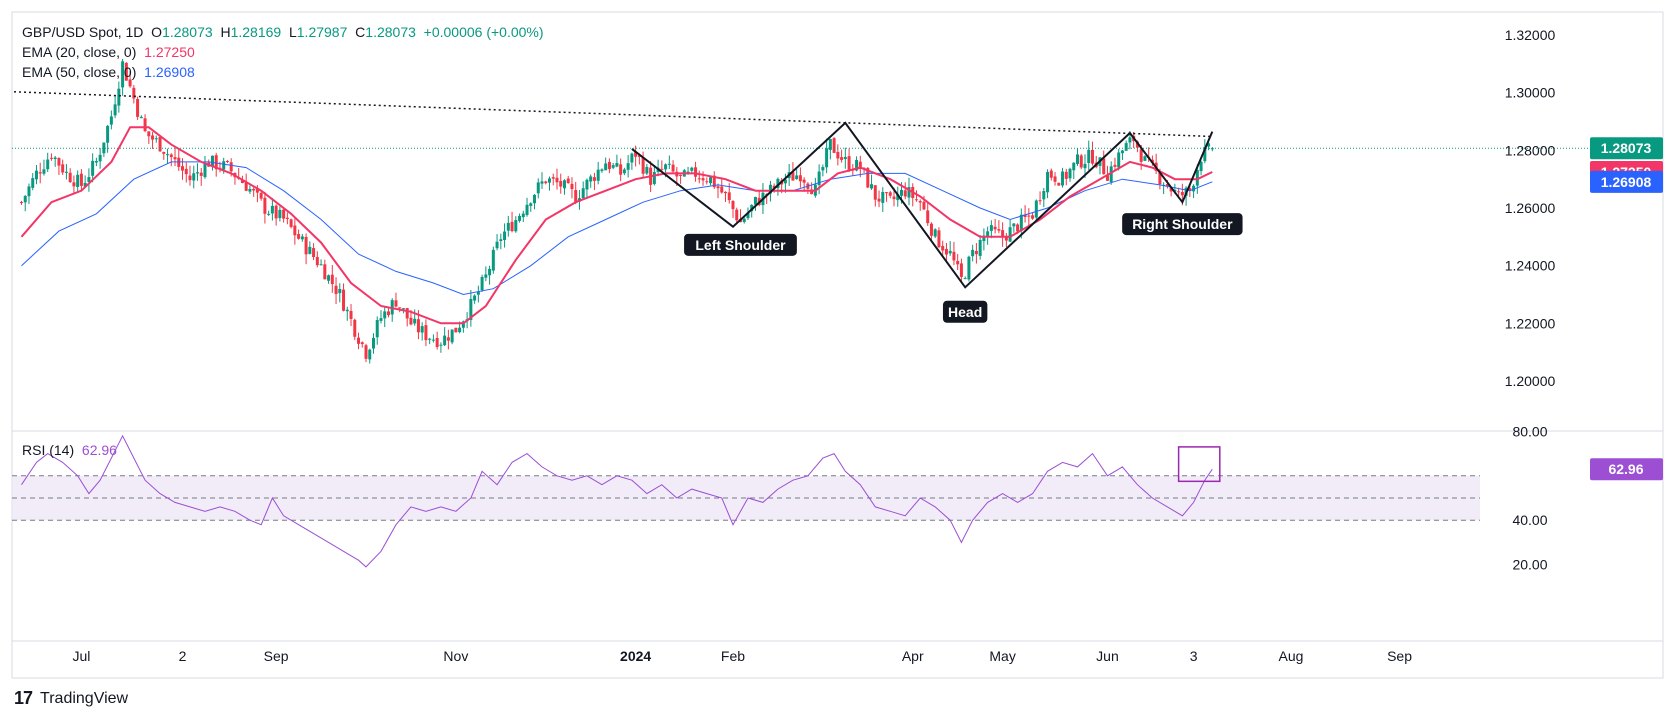 The image size is (1675, 718). I want to click on rsi-line, so click(617, 501).